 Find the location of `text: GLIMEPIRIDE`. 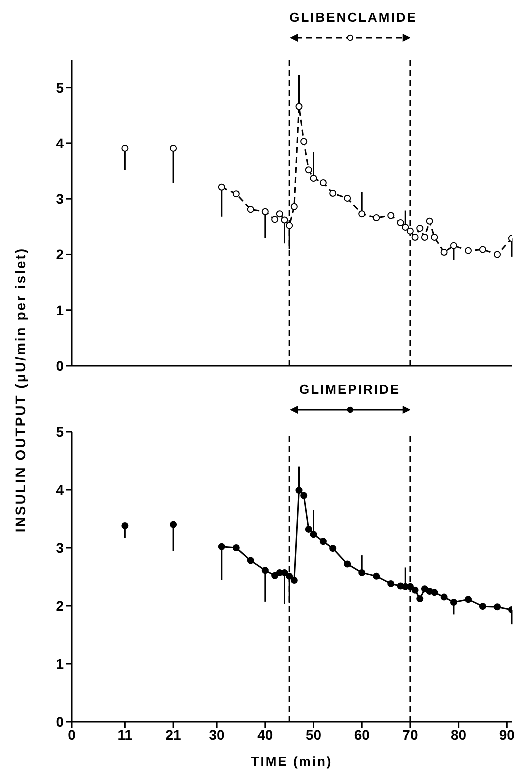

text: GLIMEPIRIDE is located at coordinates (350, 389).